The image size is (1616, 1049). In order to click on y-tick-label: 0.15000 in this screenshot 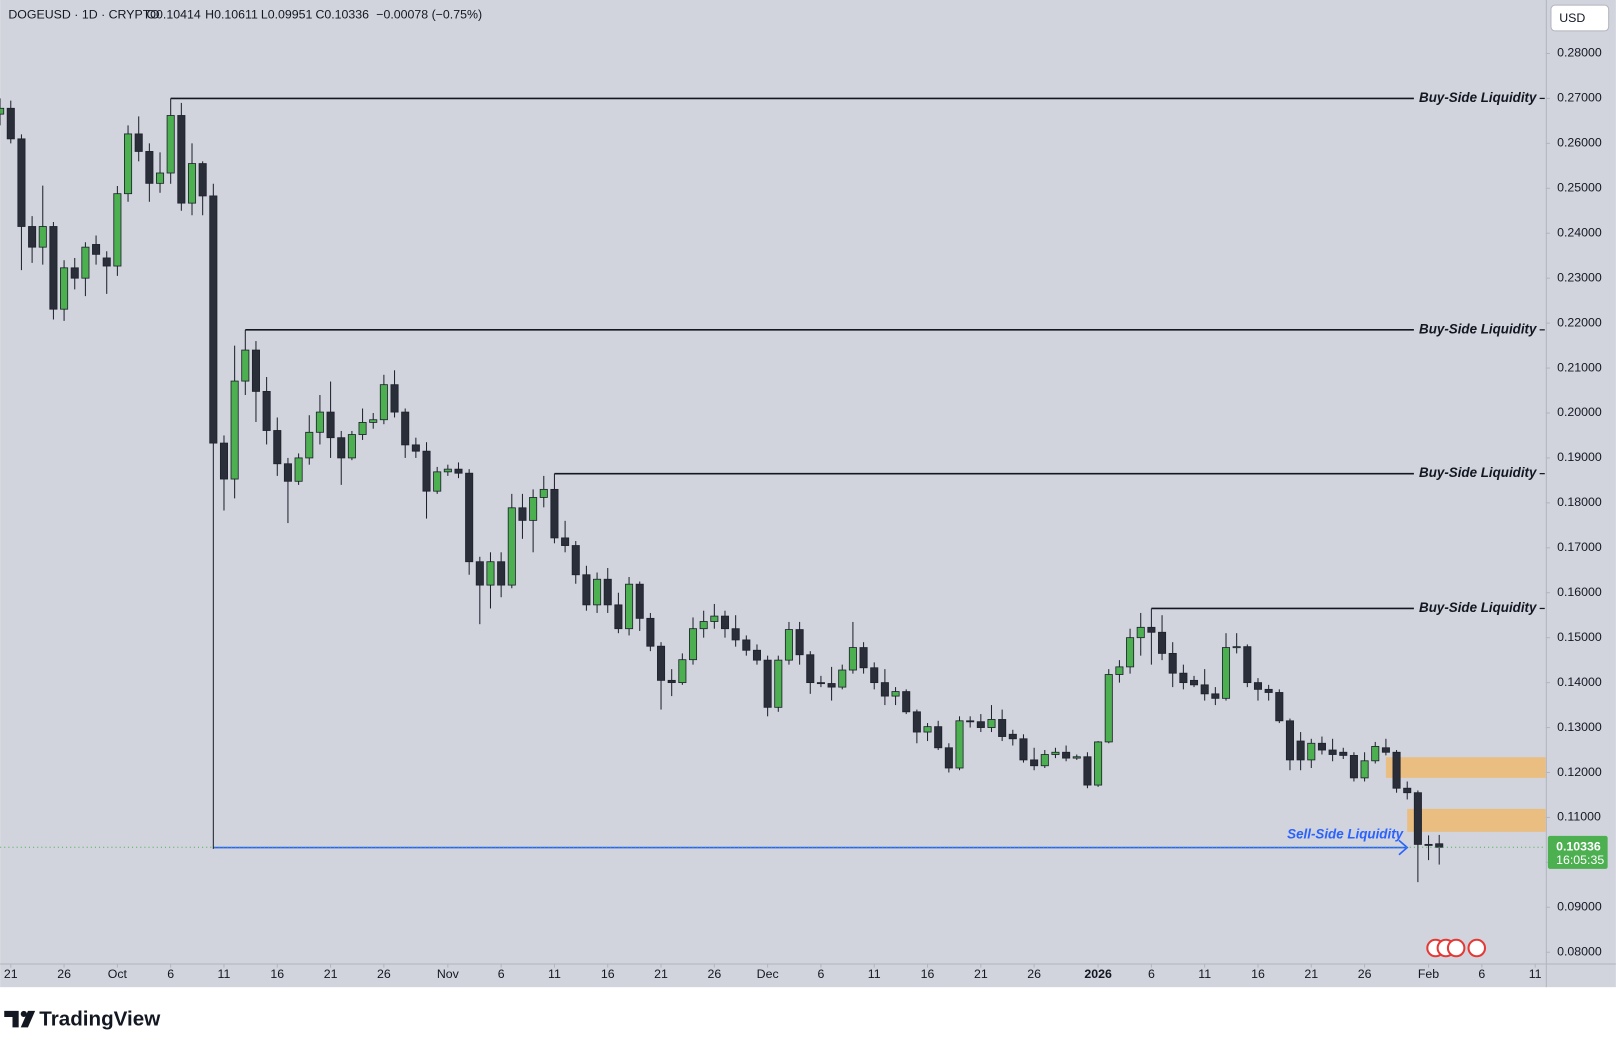, I will do `click(1579, 637)`.